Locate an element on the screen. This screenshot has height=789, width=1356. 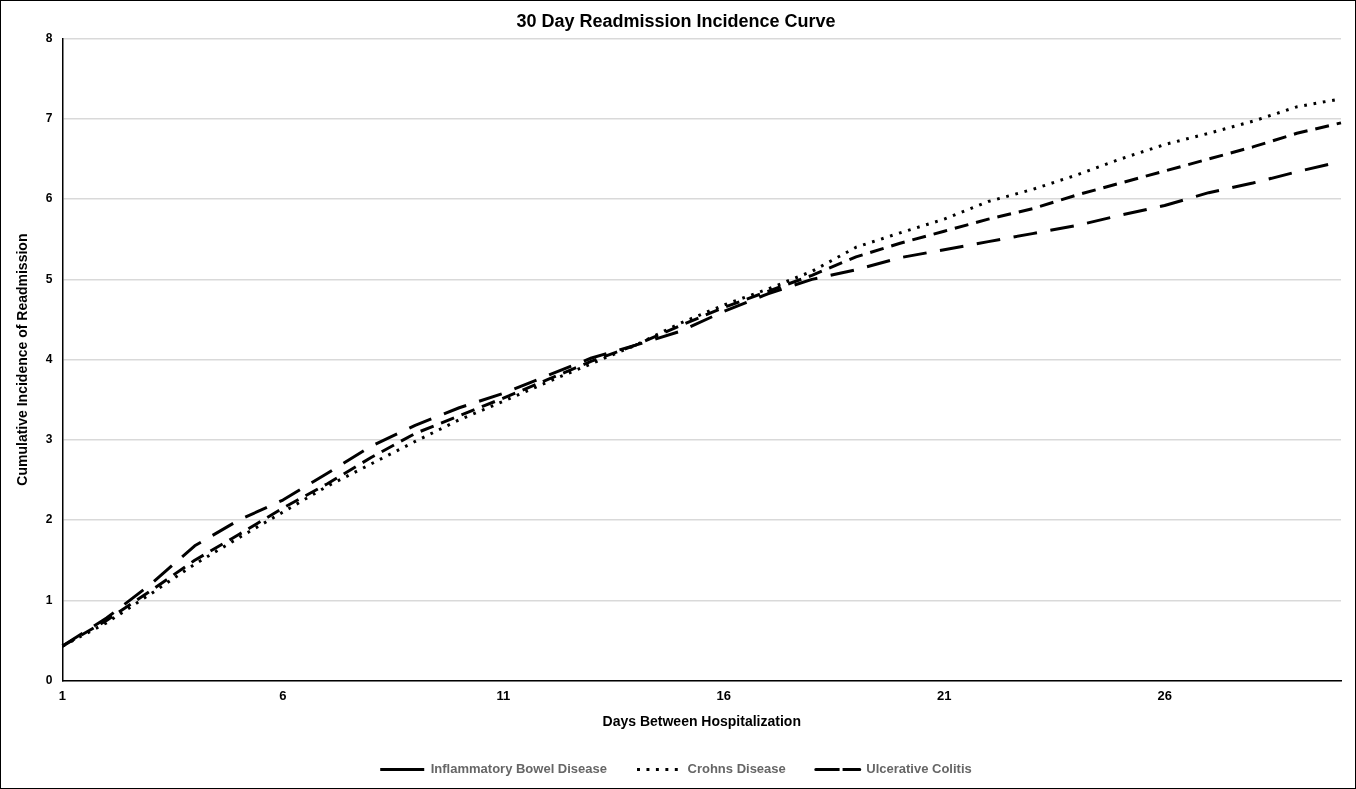
x-tick-label: 11 is located at coordinates (503, 695).